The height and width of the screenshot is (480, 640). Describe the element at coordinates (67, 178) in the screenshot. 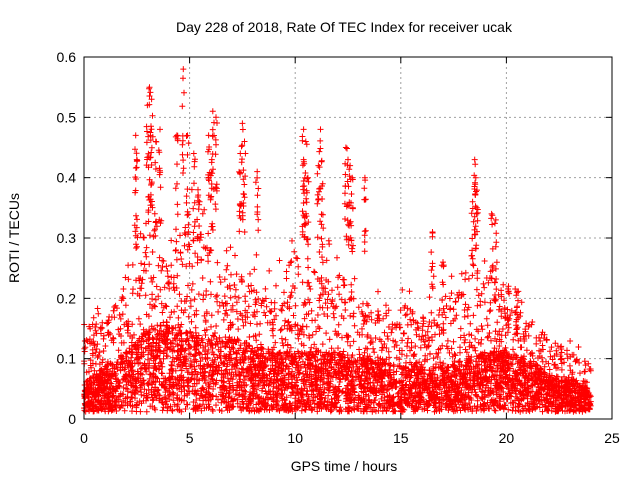

I see `y-tick-label: 0.4` at that location.